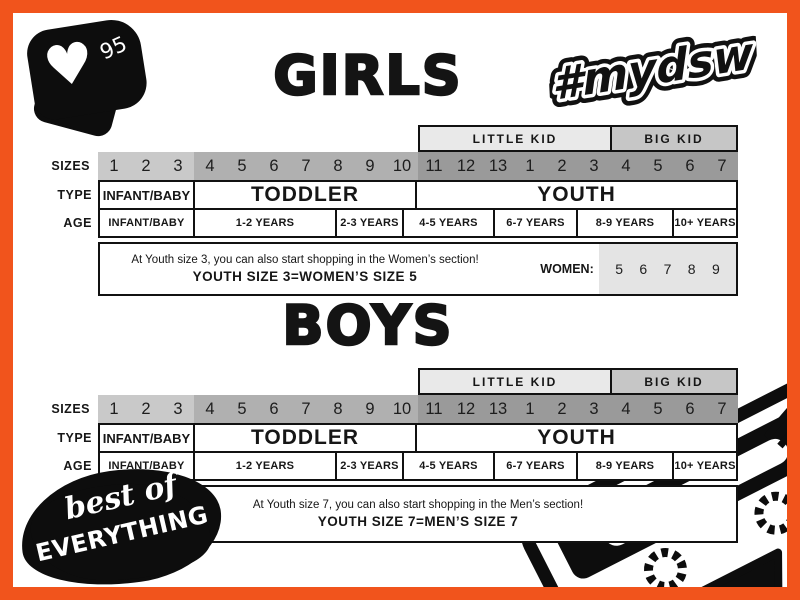  Describe the element at coordinates (619, 269) in the screenshot. I see `women-size-value: 5` at that location.